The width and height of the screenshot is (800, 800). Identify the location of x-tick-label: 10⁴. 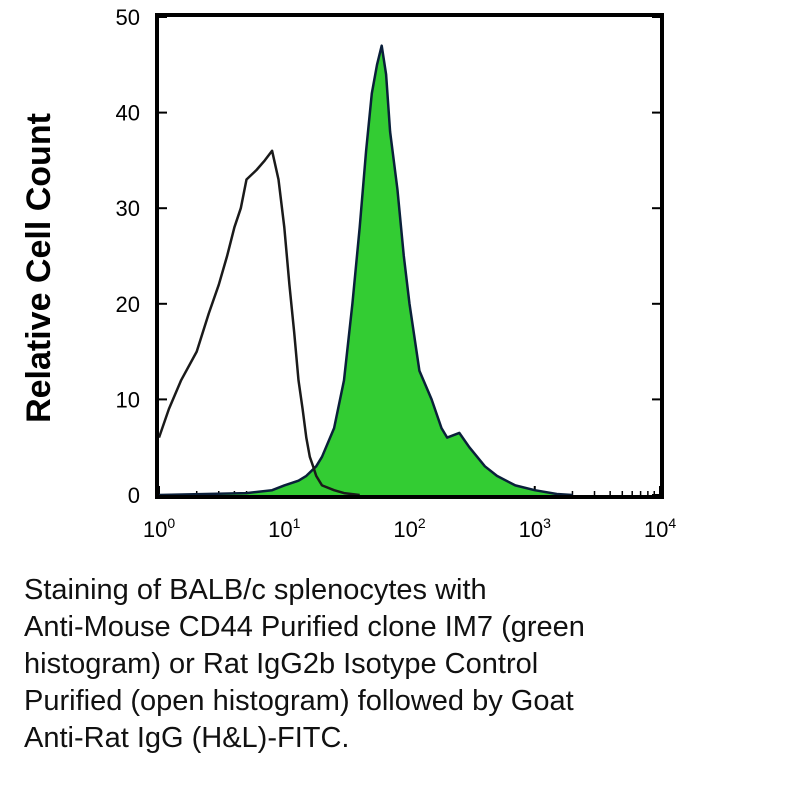
(660, 528).